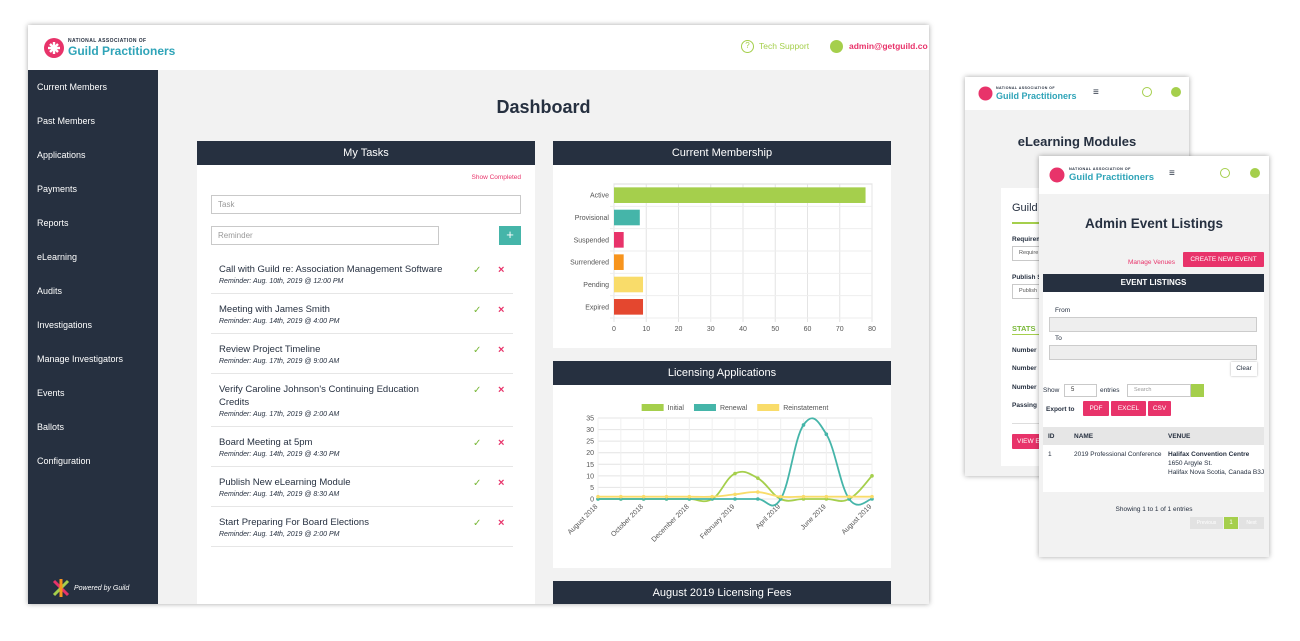  What do you see at coordinates (510, 235) in the screenshot?
I see `add-button: +` at bounding box center [510, 235].